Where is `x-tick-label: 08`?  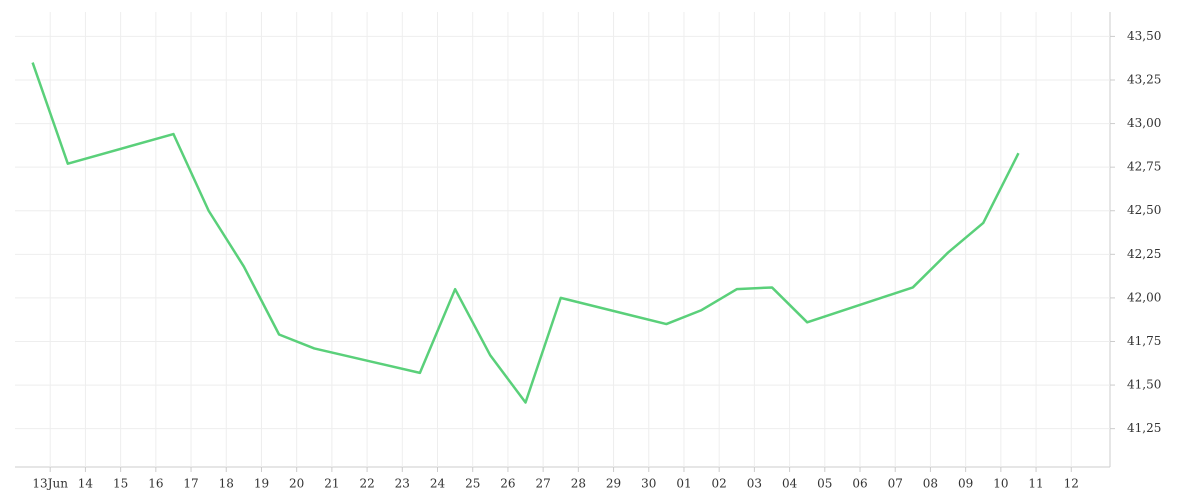
x-tick-label: 08 is located at coordinates (930, 484).